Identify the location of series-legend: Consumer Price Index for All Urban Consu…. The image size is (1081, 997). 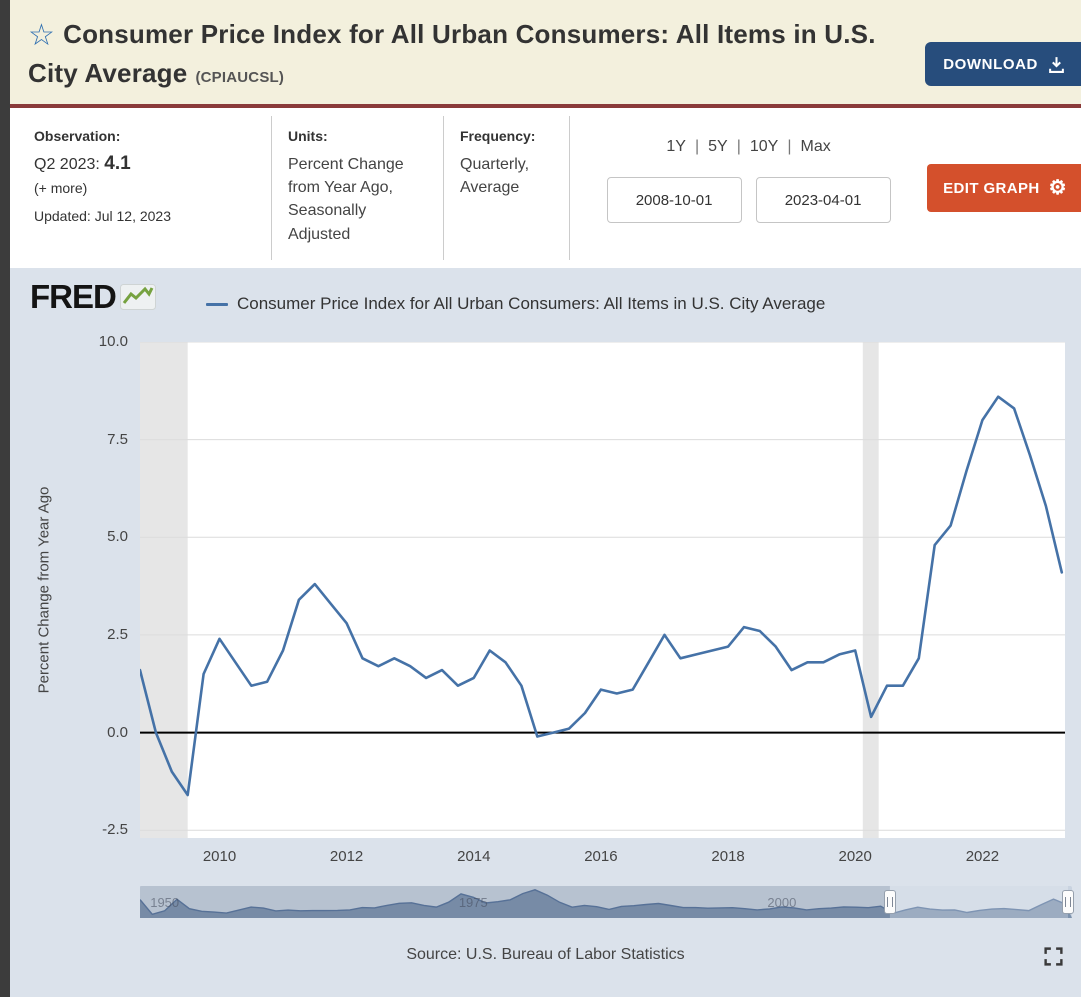
(515, 304).